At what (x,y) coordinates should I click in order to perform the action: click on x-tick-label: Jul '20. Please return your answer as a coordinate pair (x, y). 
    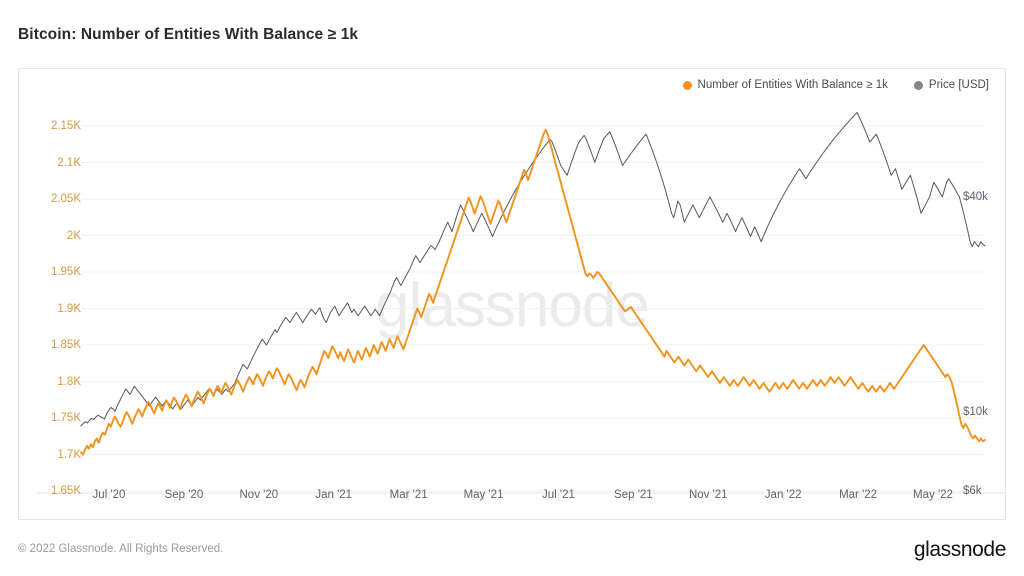
    Looking at the image, I should click on (109, 495).